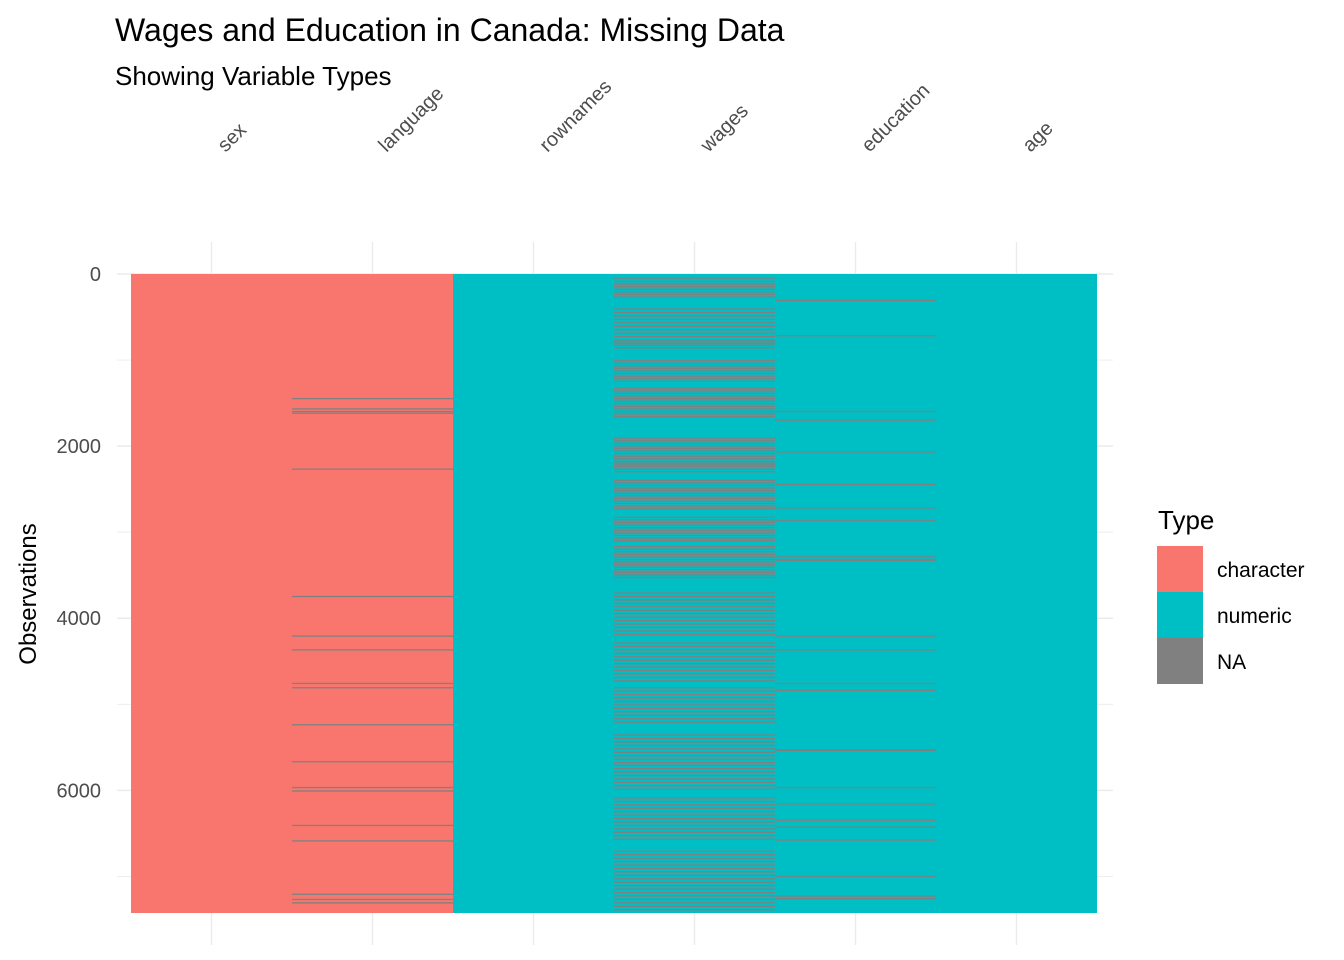 Image resolution: width=1344 pixels, height=960 pixels. What do you see at coordinates (895, 118) in the screenshot?
I see `x-axis-label-education: education` at bounding box center [895, 118].